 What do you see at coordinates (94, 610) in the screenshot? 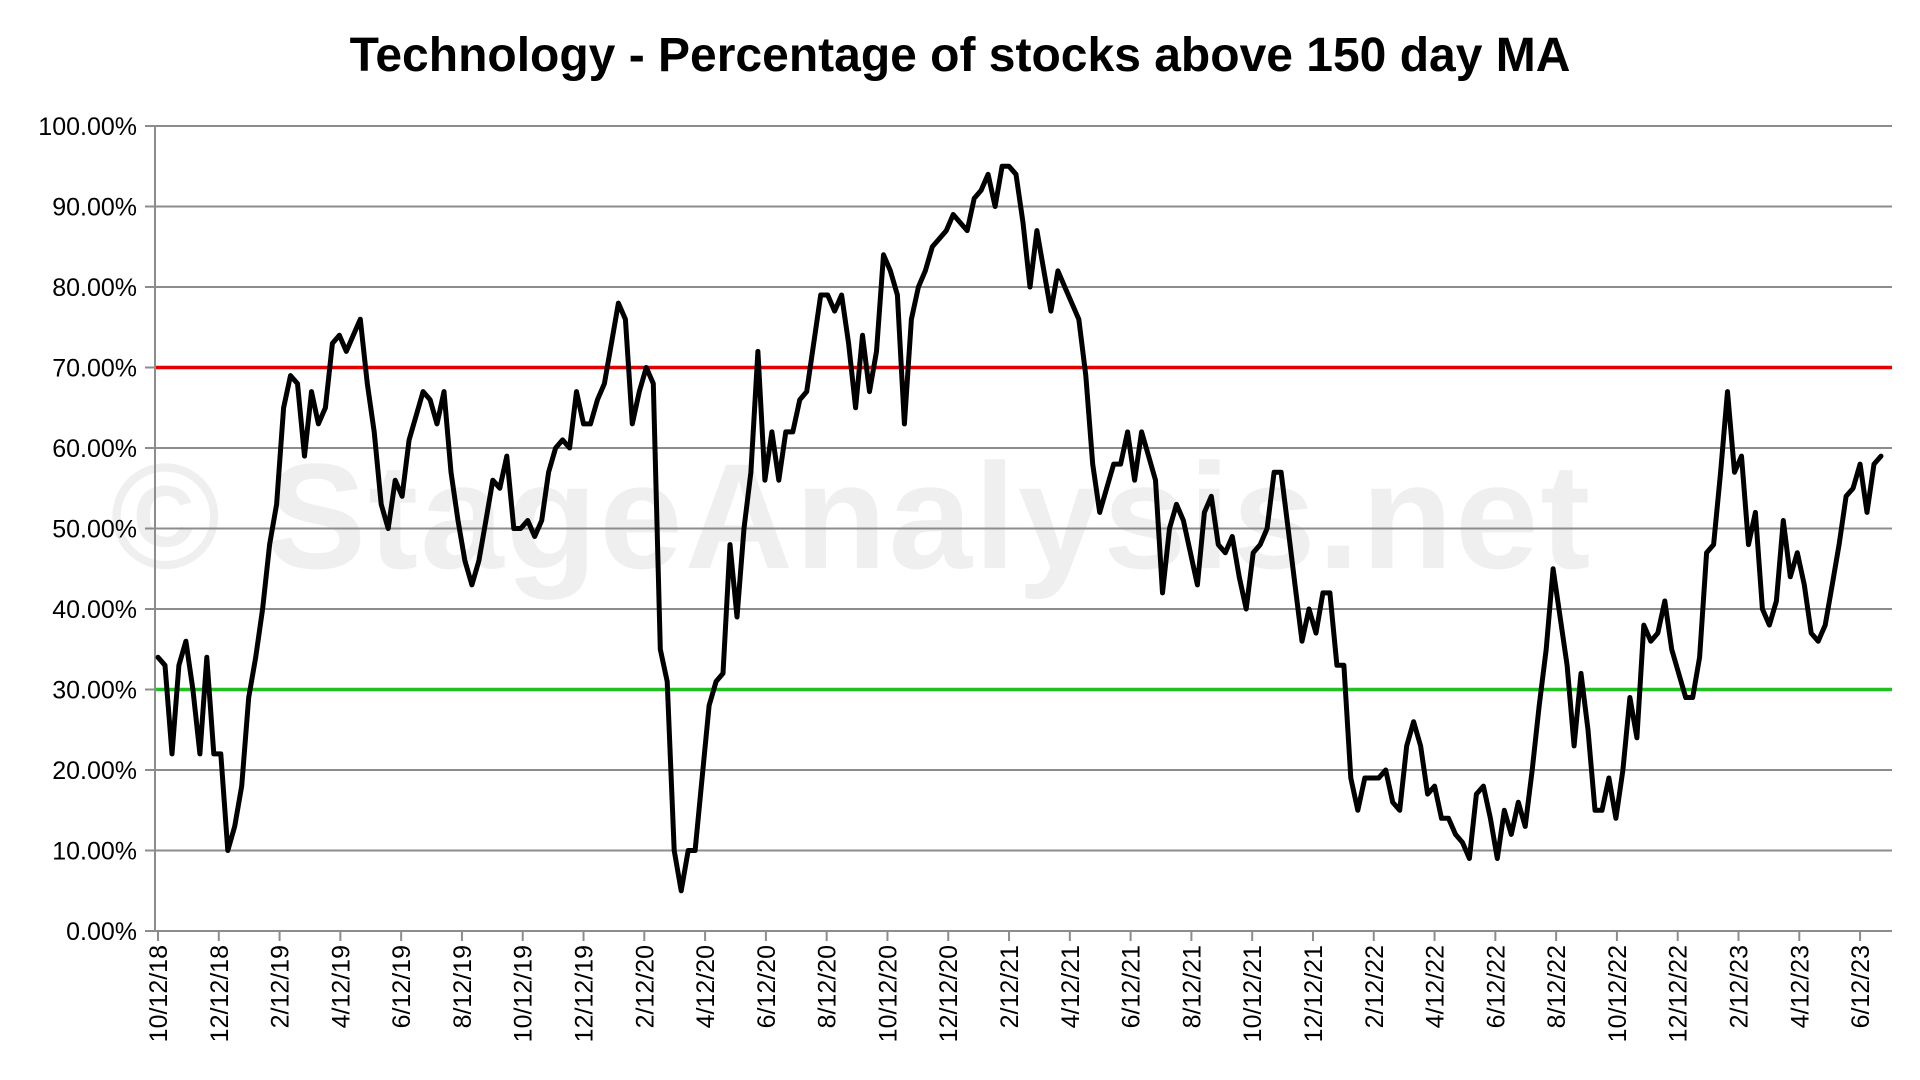
I see `y-tick-label: 40.00%` at bounding box center [94, 610].